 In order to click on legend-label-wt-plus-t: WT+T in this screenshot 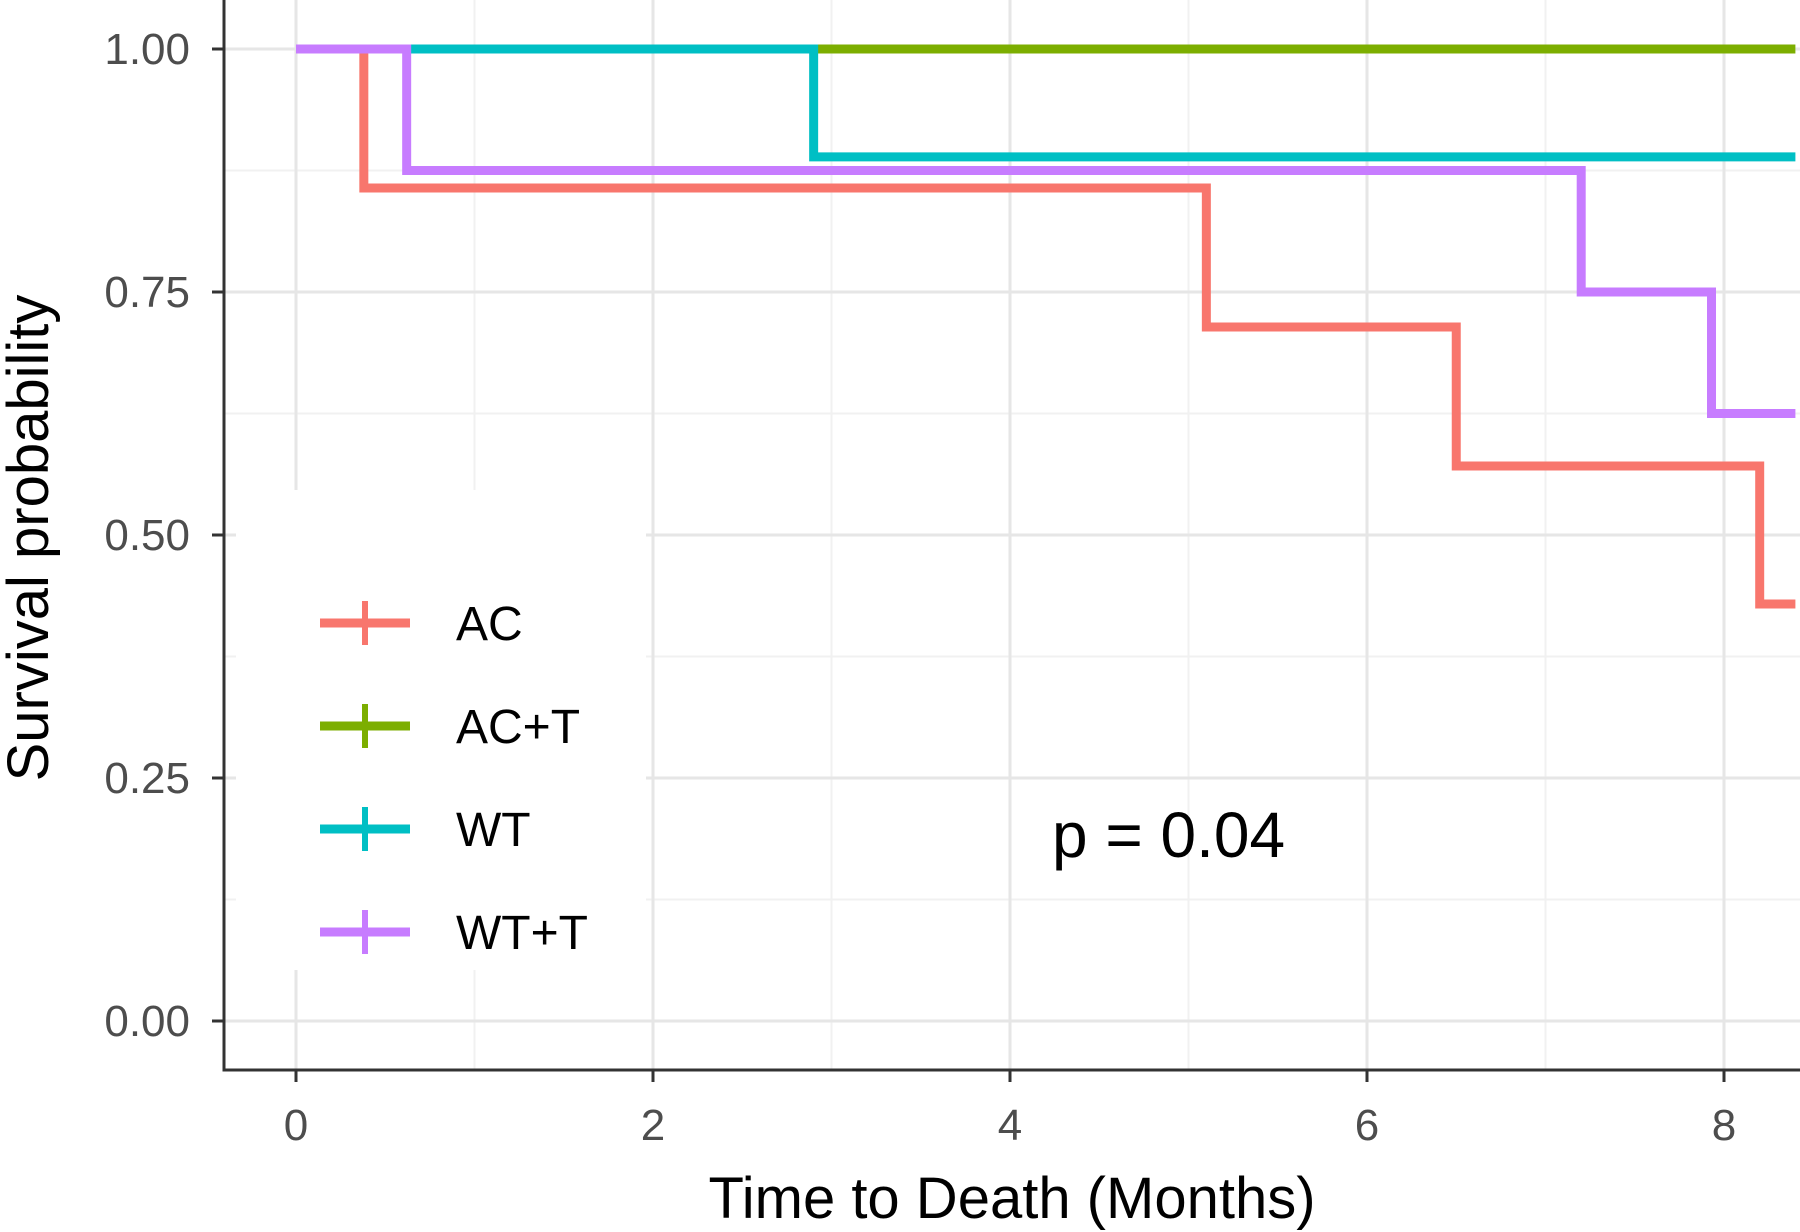, I will do `click(522, 933)`.